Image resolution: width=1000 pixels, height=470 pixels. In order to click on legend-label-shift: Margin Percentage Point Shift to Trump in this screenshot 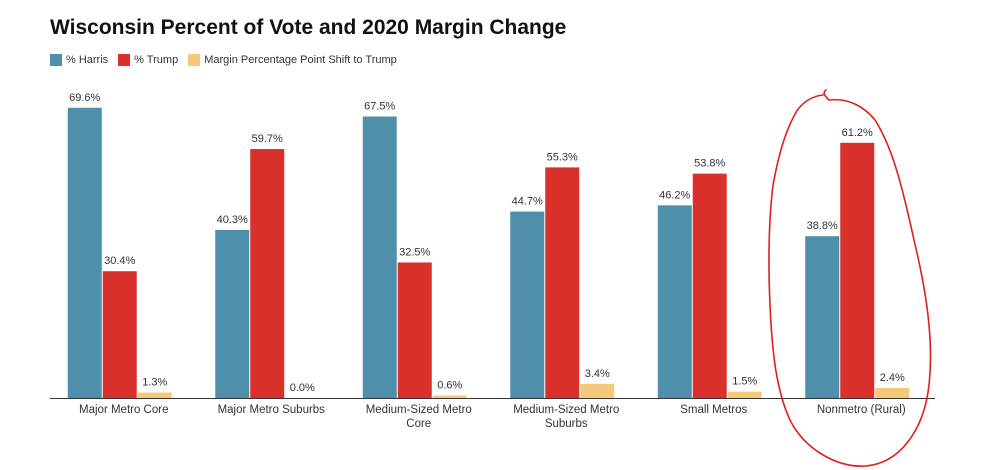, I will do `click(300, 60)`.